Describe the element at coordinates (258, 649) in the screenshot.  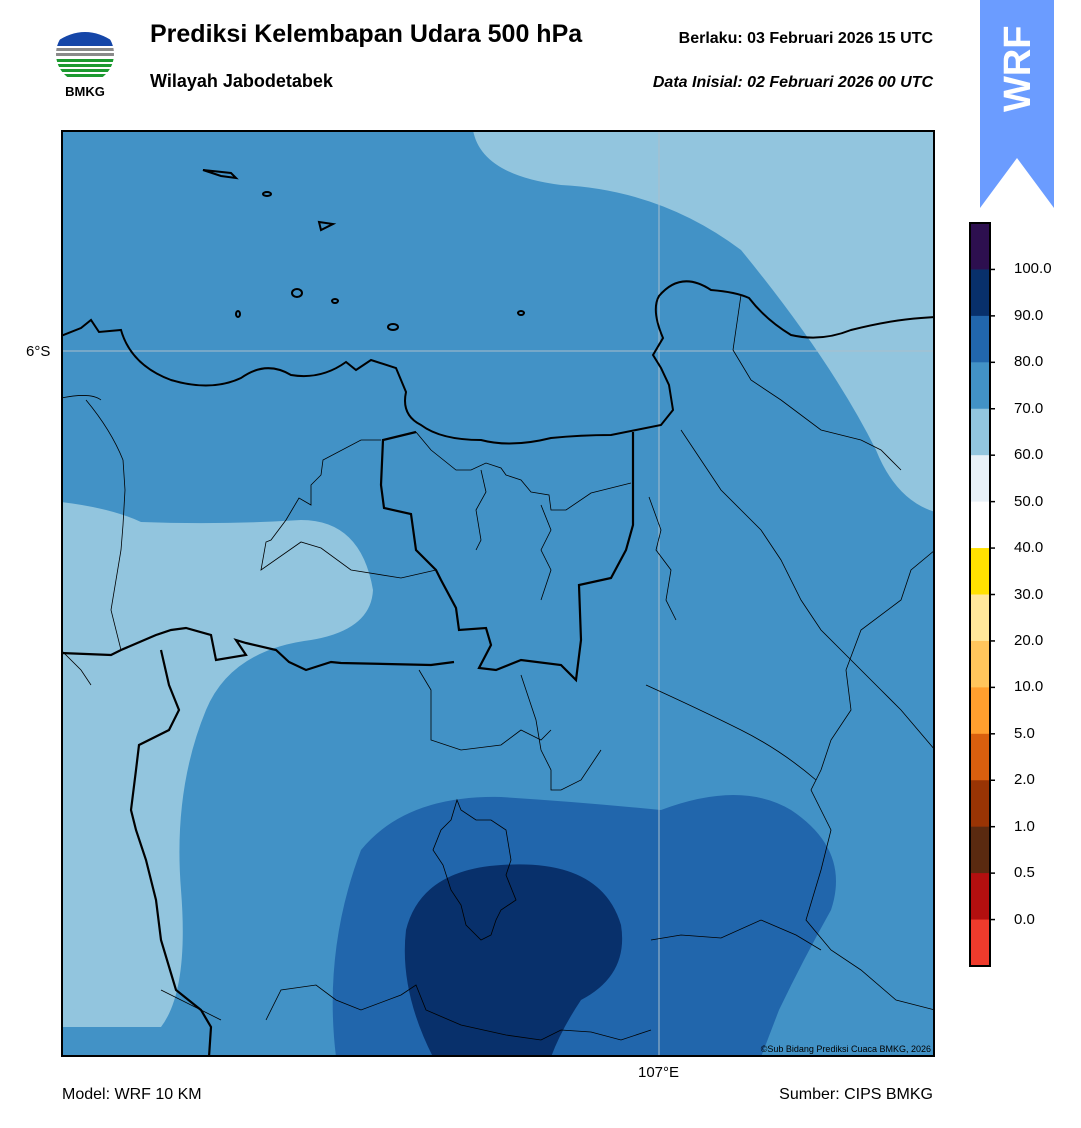
I see `province-border-banten` at that location.